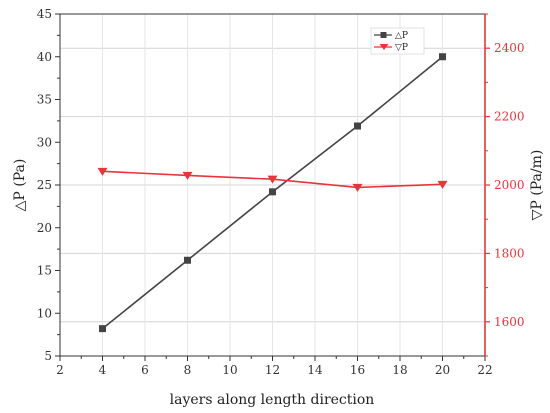 The width and height of the screenshot is (550, 413). I want to click on x-tick-label: 10, so click(229, 370).